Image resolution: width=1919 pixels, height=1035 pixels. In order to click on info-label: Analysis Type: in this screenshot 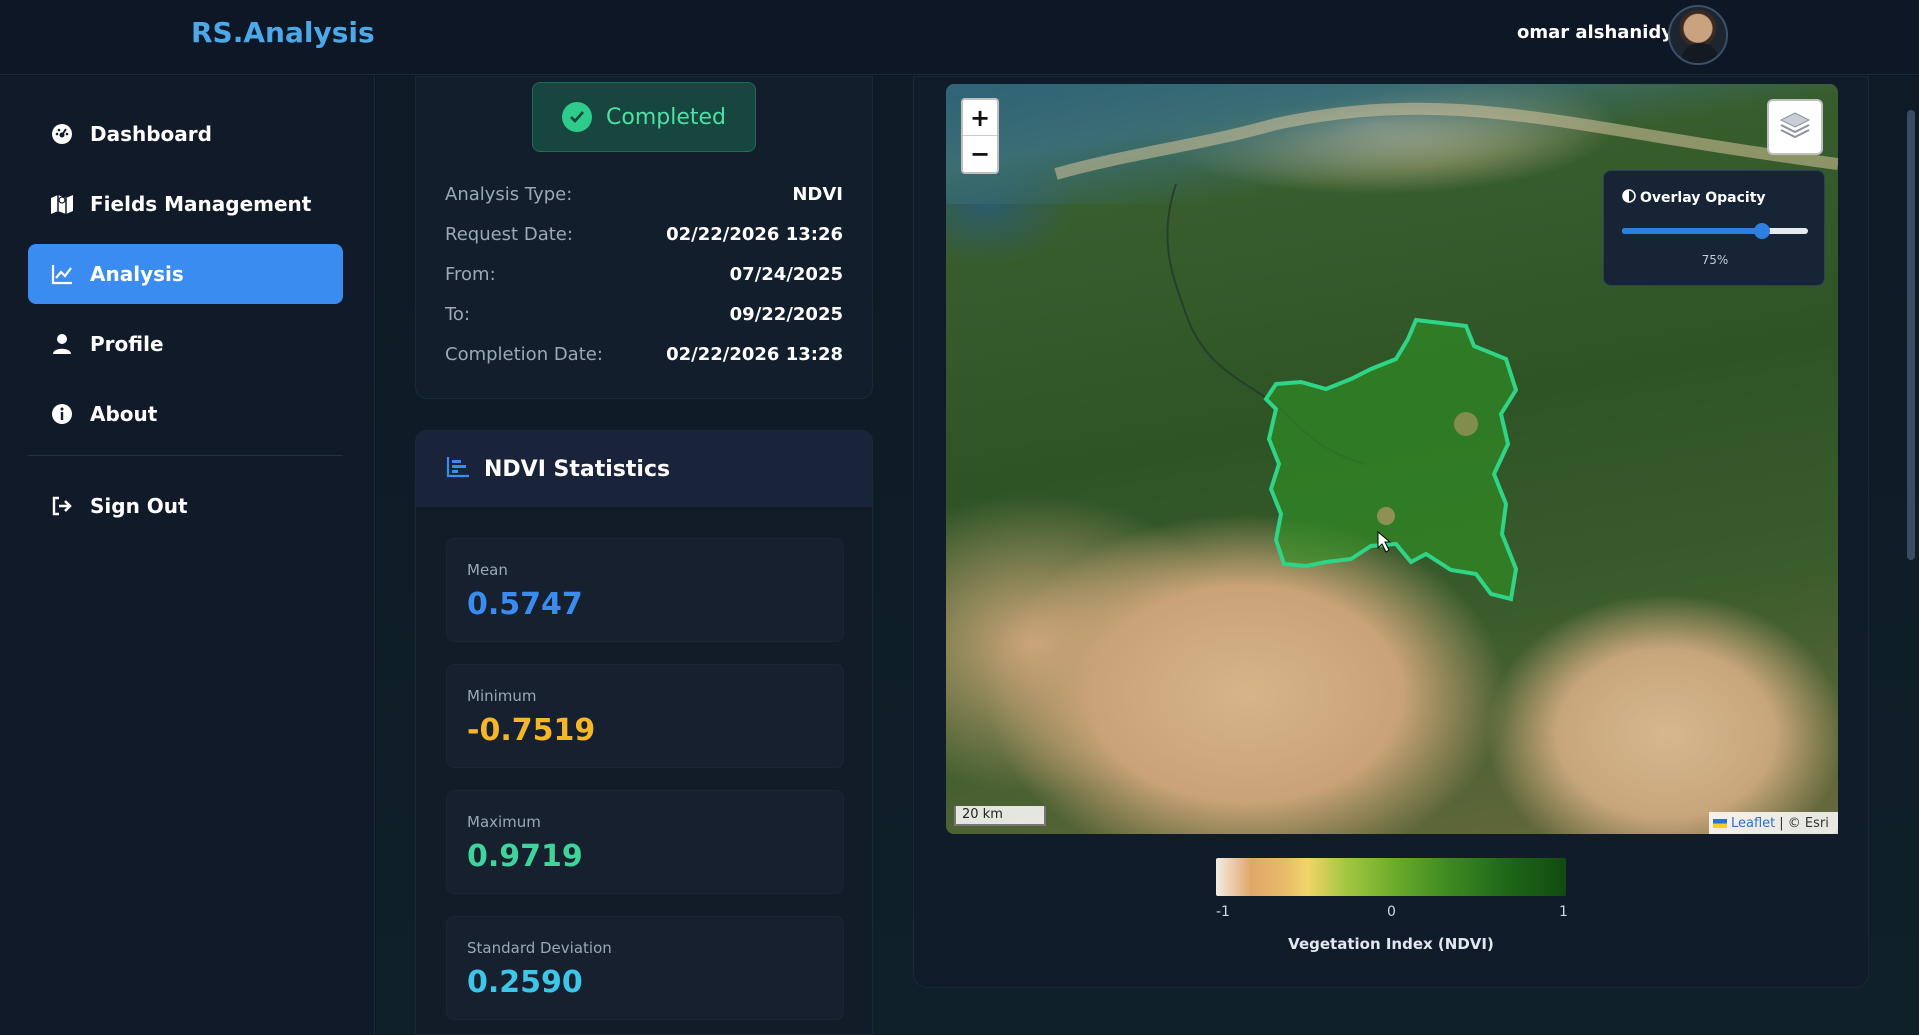, I will do `click(509, 194)`.